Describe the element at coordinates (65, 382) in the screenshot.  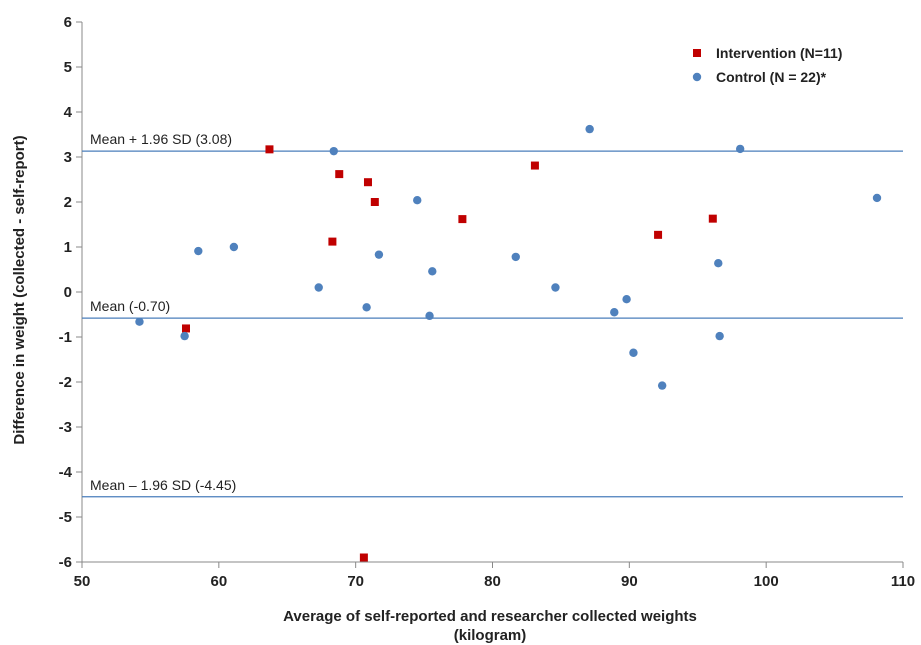
I see `y-tick-label: -2` at that location.